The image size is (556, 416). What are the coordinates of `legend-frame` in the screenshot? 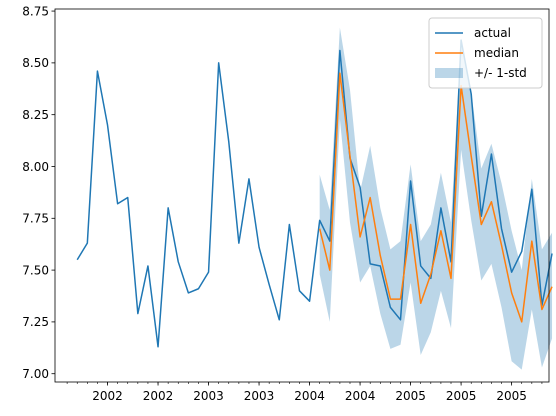 It's located at (485, 53).